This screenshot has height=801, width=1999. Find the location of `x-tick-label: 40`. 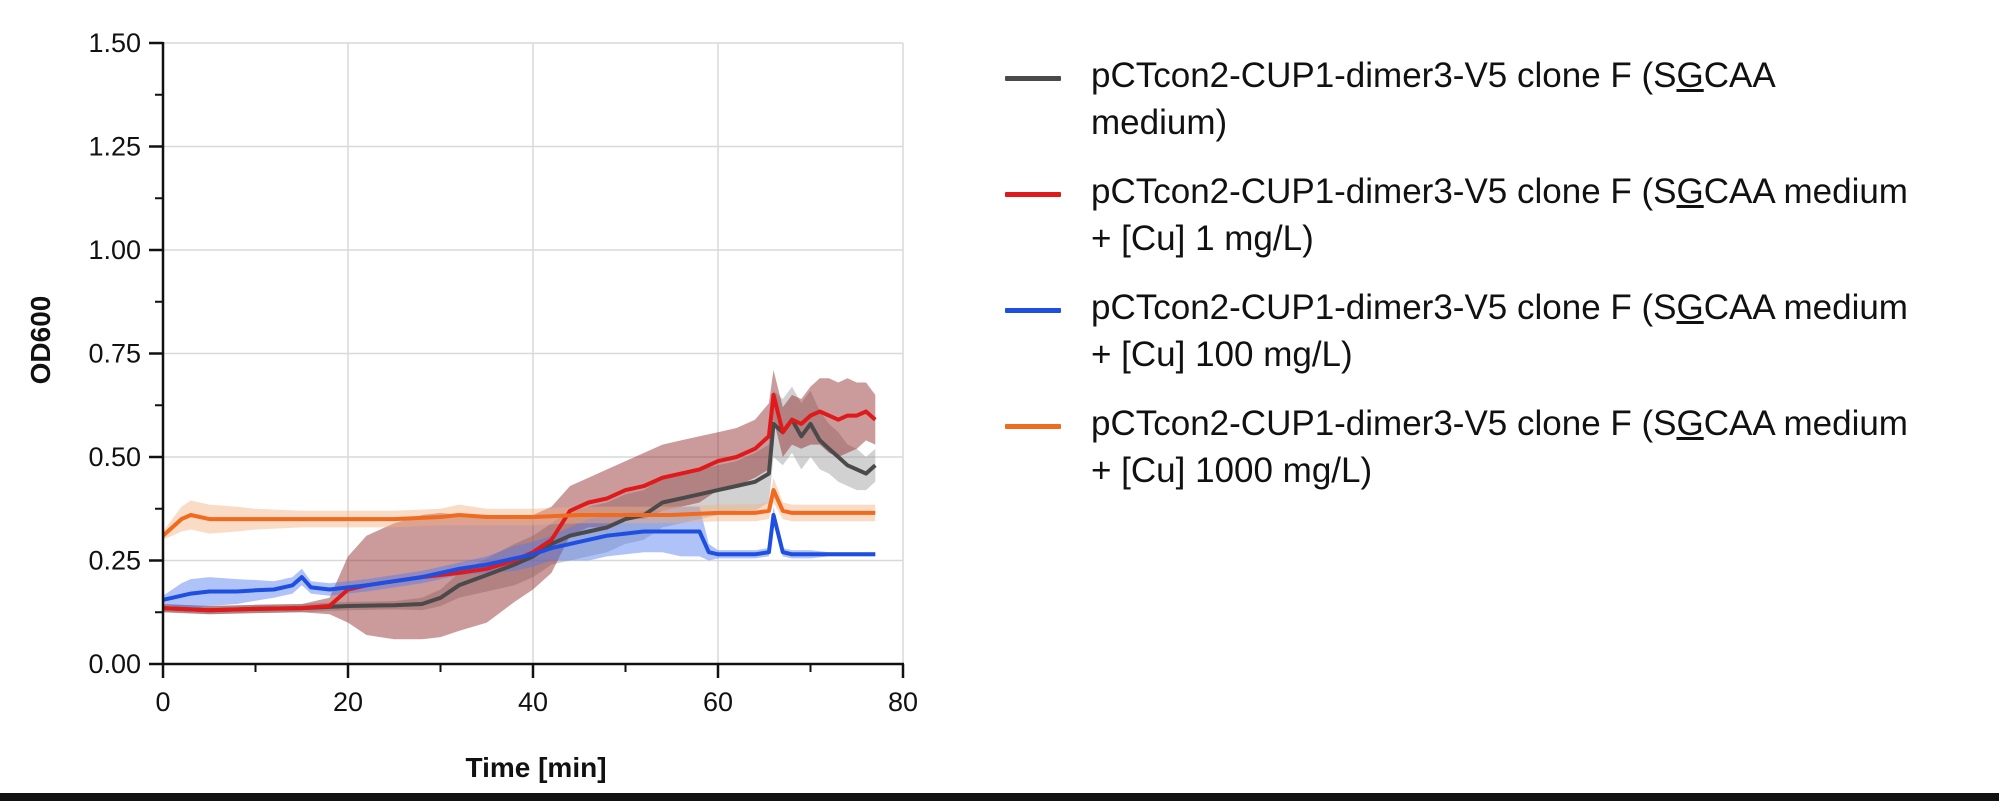

x-tick-label: 40 is located at coordinates (533, 702).